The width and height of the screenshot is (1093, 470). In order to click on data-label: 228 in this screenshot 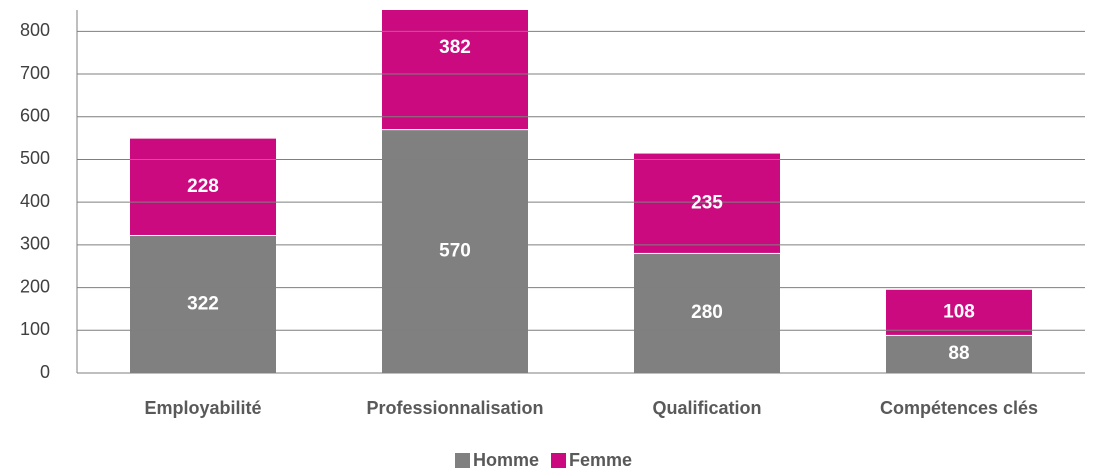, I will do `click(203, 186)`.